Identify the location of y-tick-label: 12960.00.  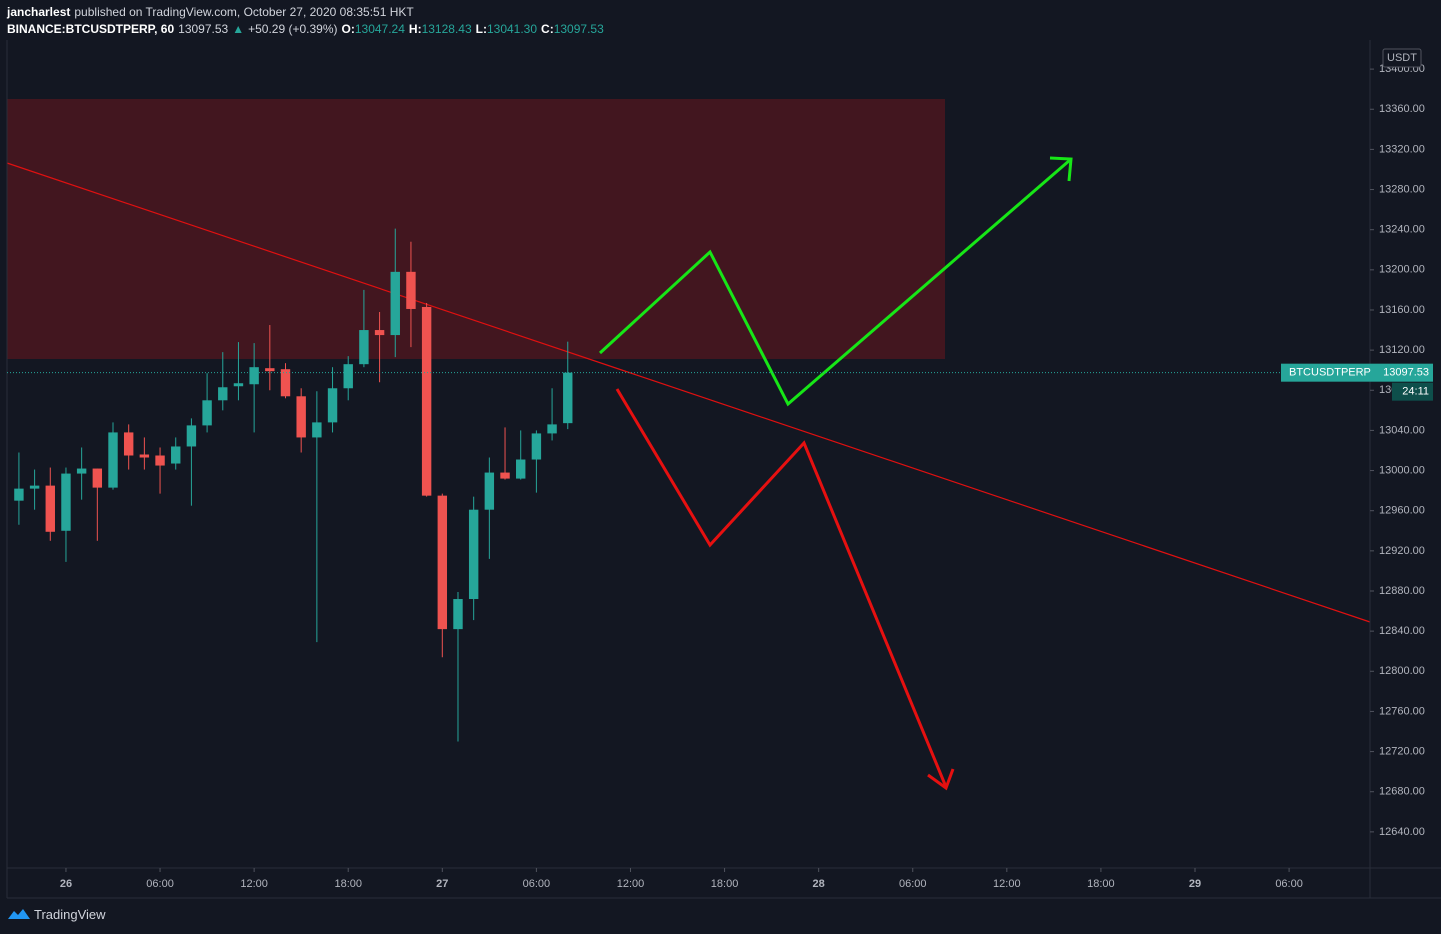
(1402, 511).